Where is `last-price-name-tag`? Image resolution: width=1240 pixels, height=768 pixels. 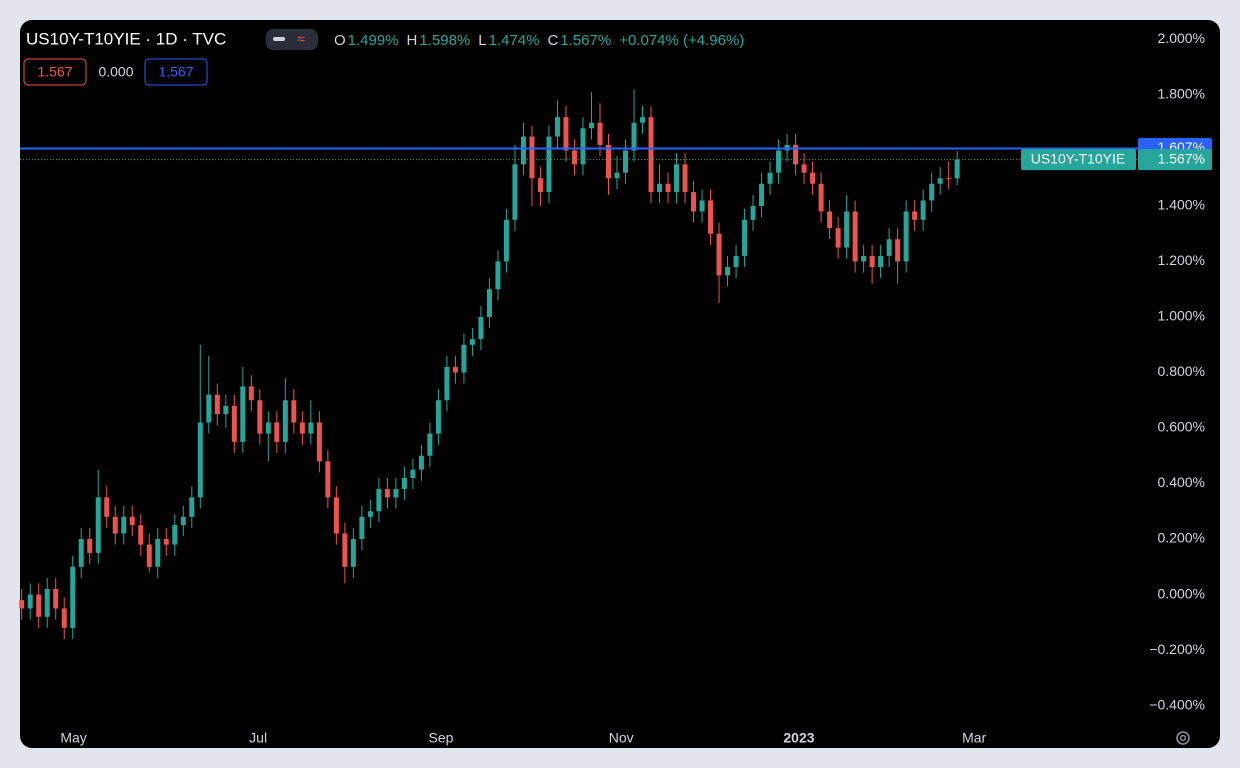 last-price-name-tag is located at coordinates (1078, 160).